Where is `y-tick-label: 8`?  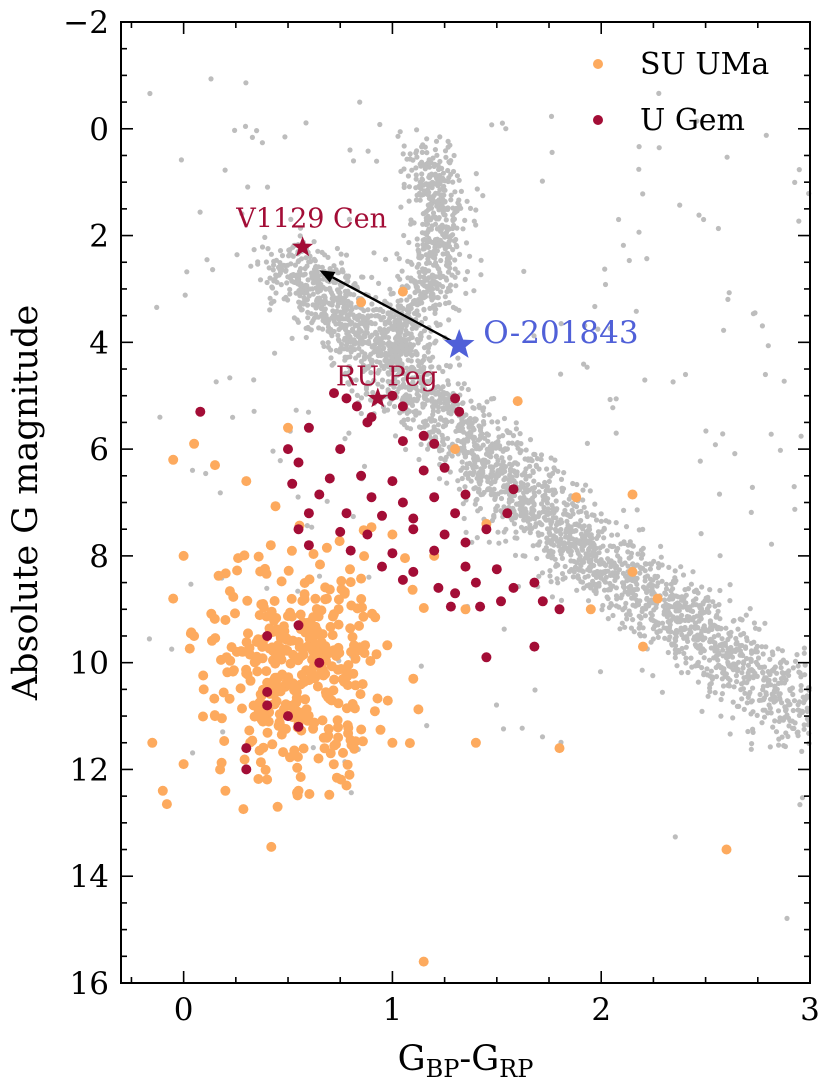 y-tick-label: 8 is located at coordinates (99, 557).